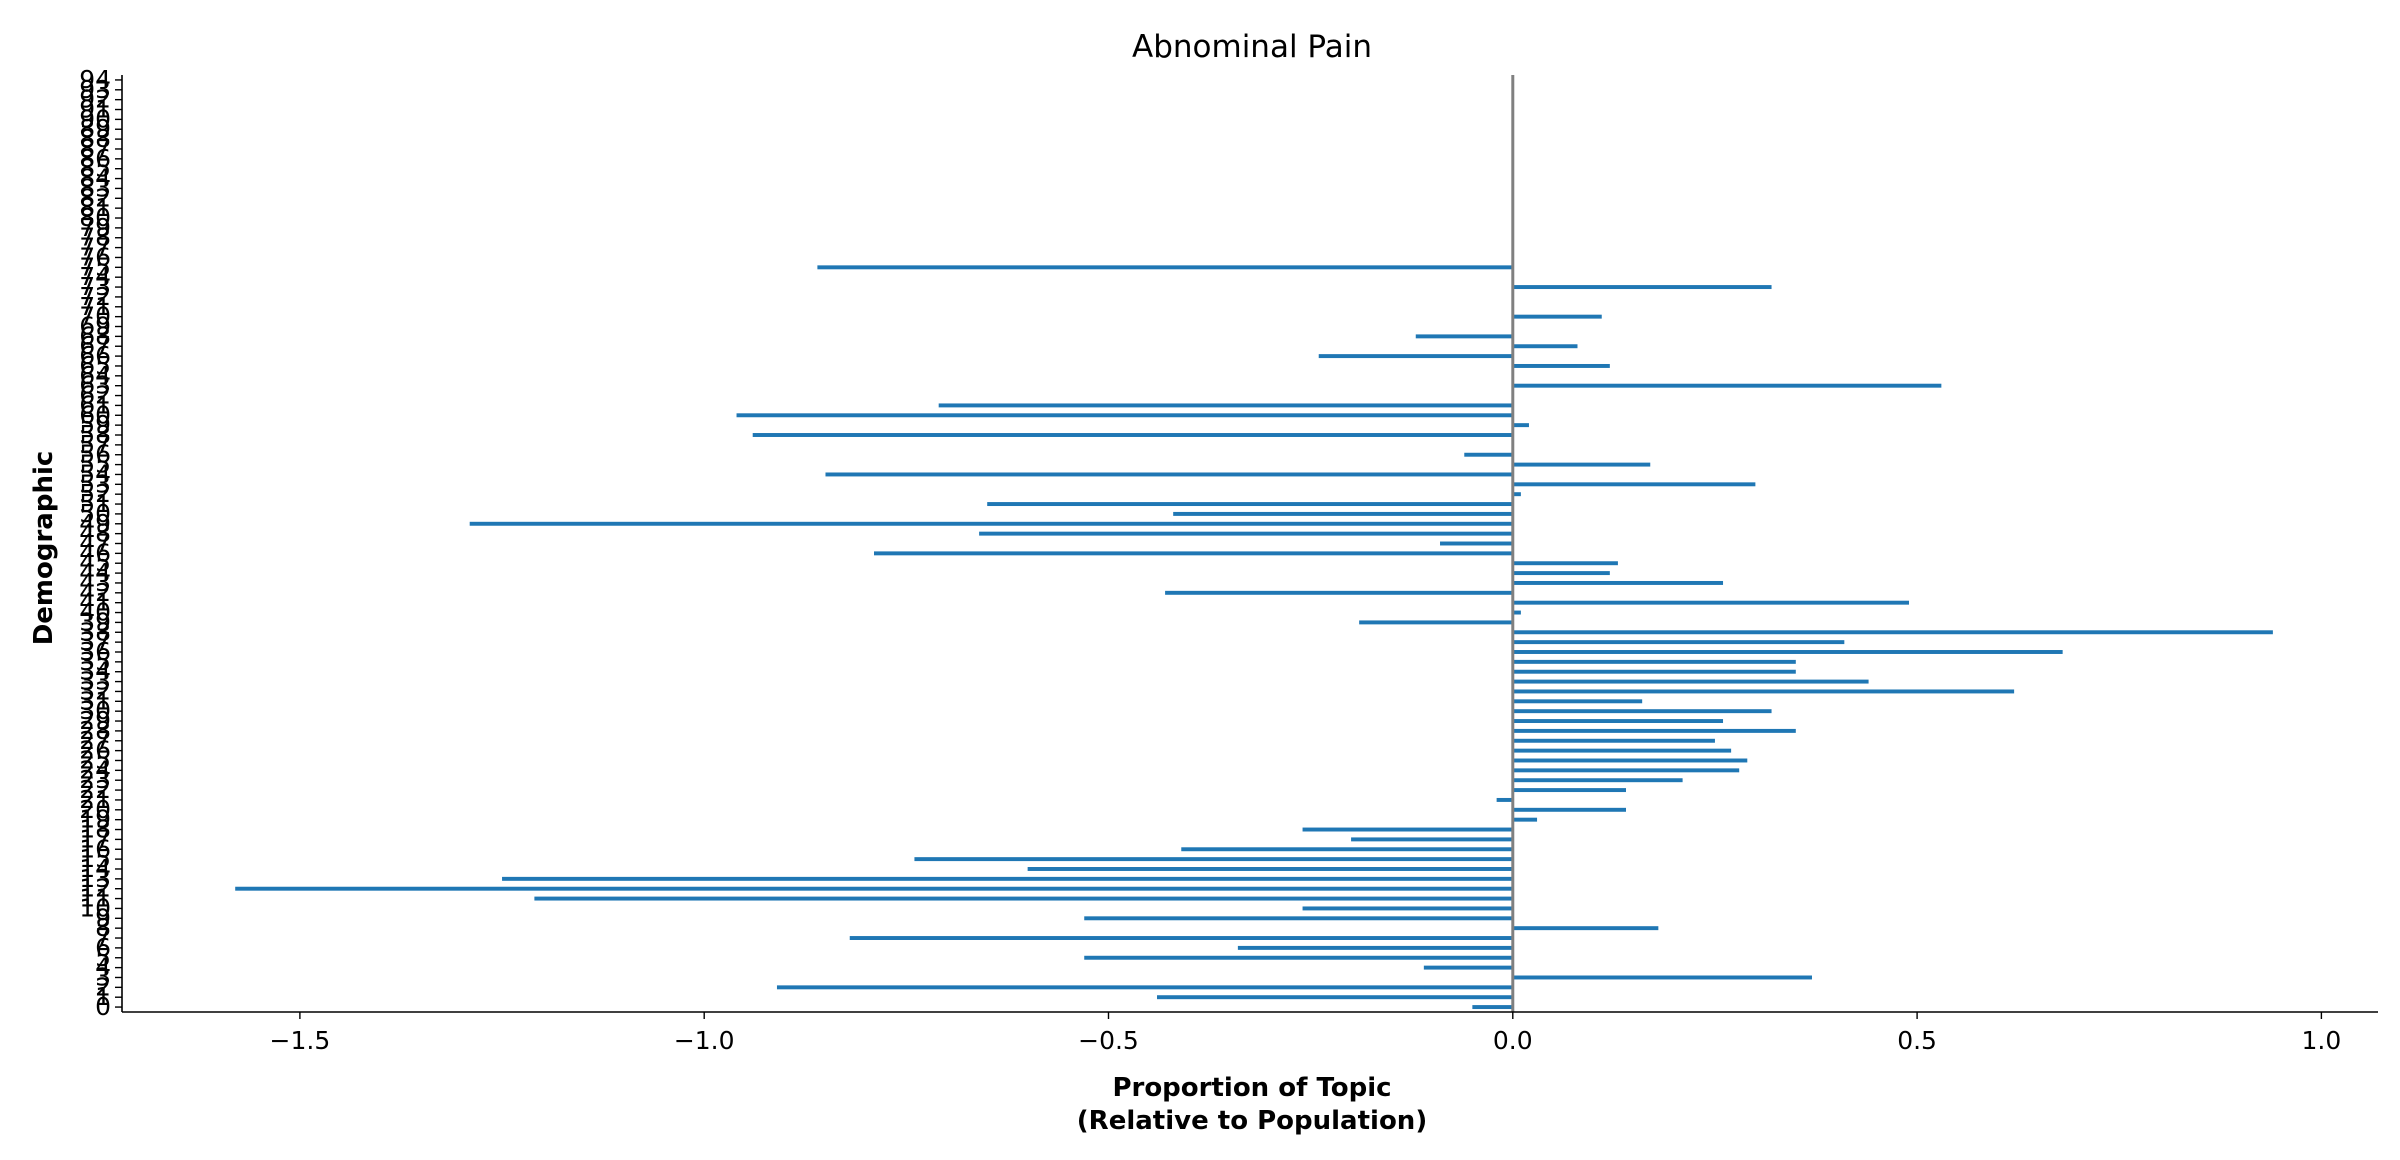 The image size is (2400, 1160). I want to click on y-tick-label-4: 4, so click(103, 967).